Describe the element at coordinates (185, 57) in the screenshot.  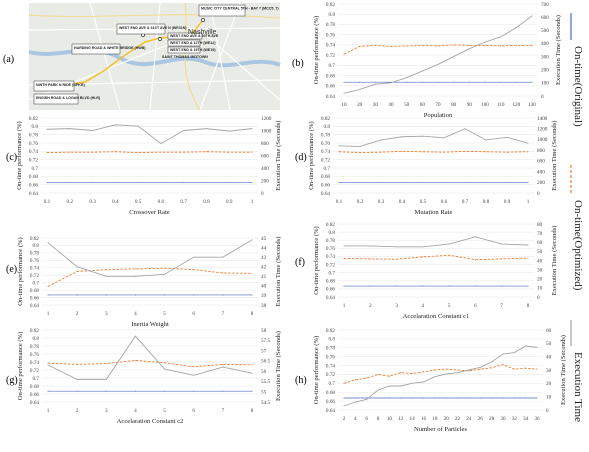
I see `stop-label: SAINT THOMAS MIDTOWN` at that location.